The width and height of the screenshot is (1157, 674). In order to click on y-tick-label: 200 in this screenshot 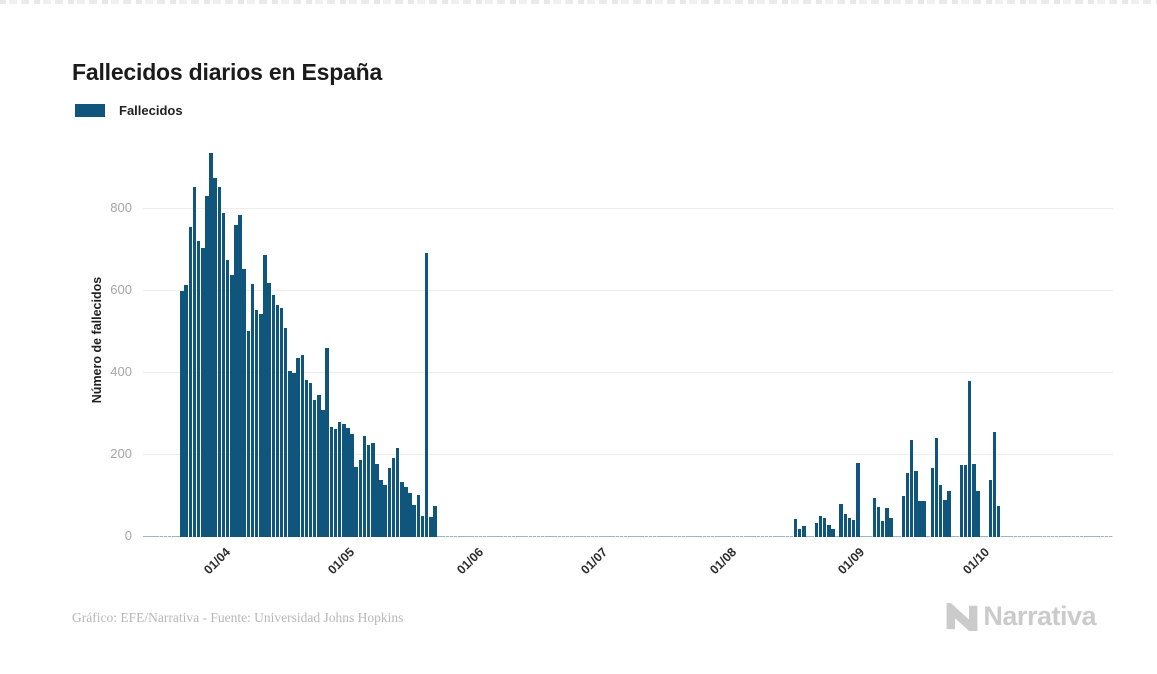, I will do `click(121, 453)`.